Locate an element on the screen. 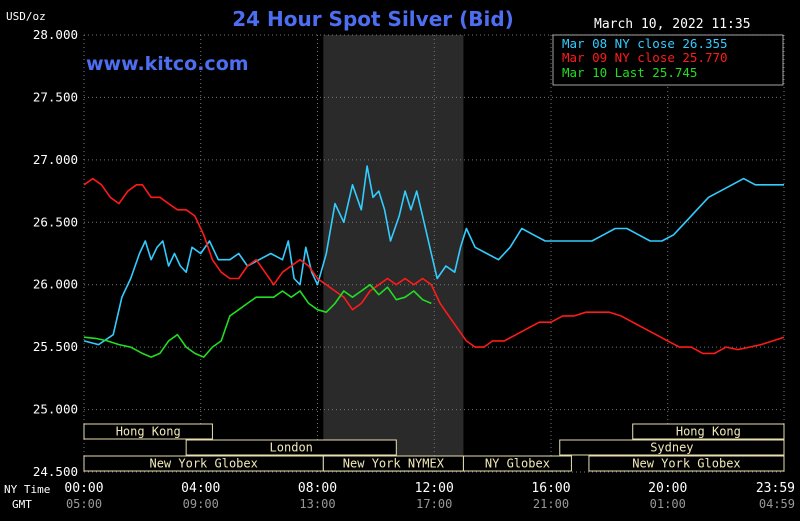 Image resolution: width=800 pixels, height=521 pixels. ny-time-row-label: NY Time is located at coordinates (27, 489).